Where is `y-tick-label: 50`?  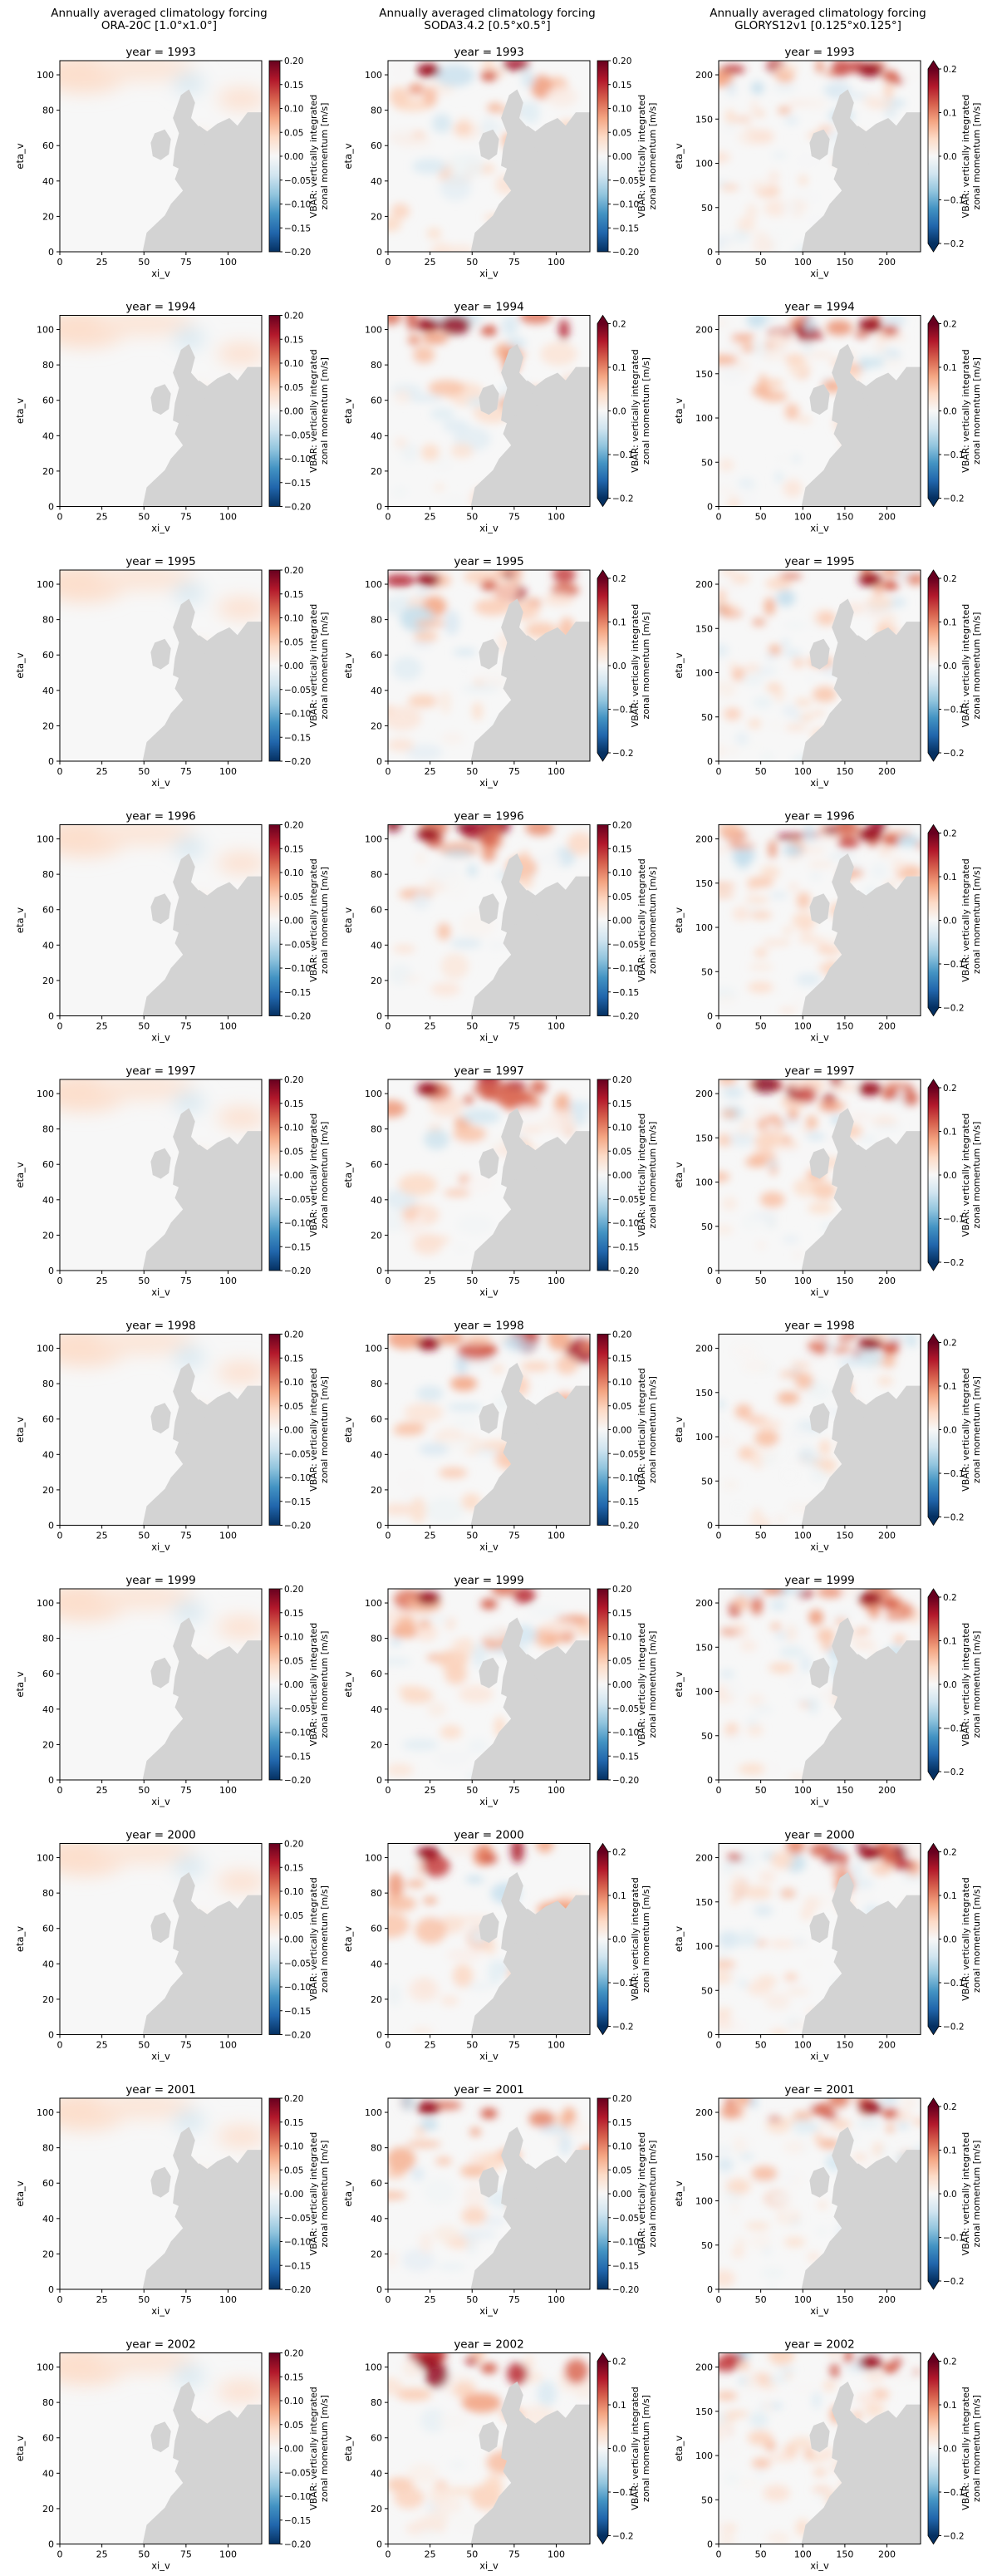
y-tick-label: 50 is located at coordinates (707, 462).